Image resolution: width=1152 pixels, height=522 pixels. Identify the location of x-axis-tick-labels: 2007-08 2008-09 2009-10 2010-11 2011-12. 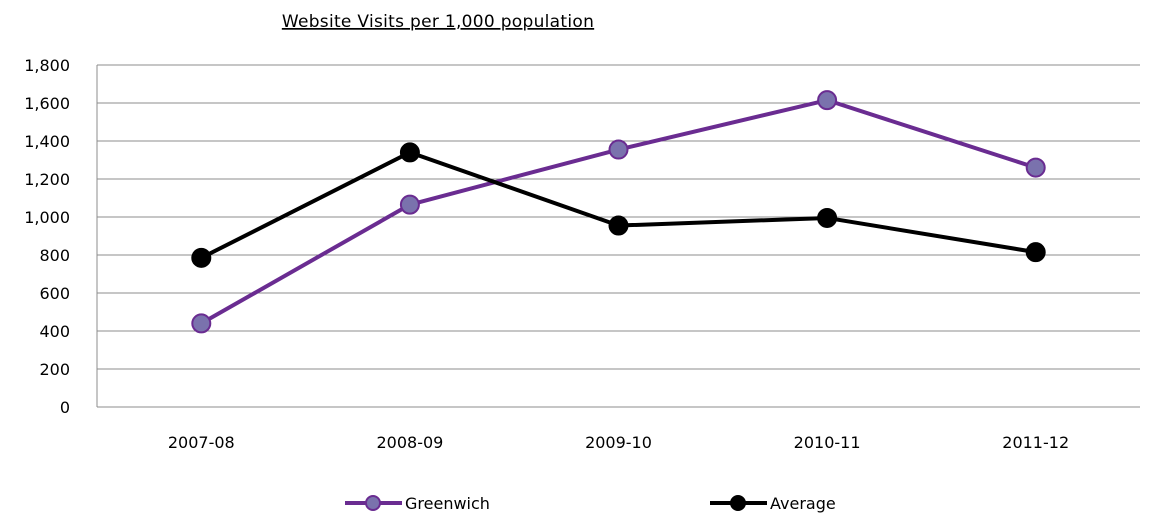
(618, 442).